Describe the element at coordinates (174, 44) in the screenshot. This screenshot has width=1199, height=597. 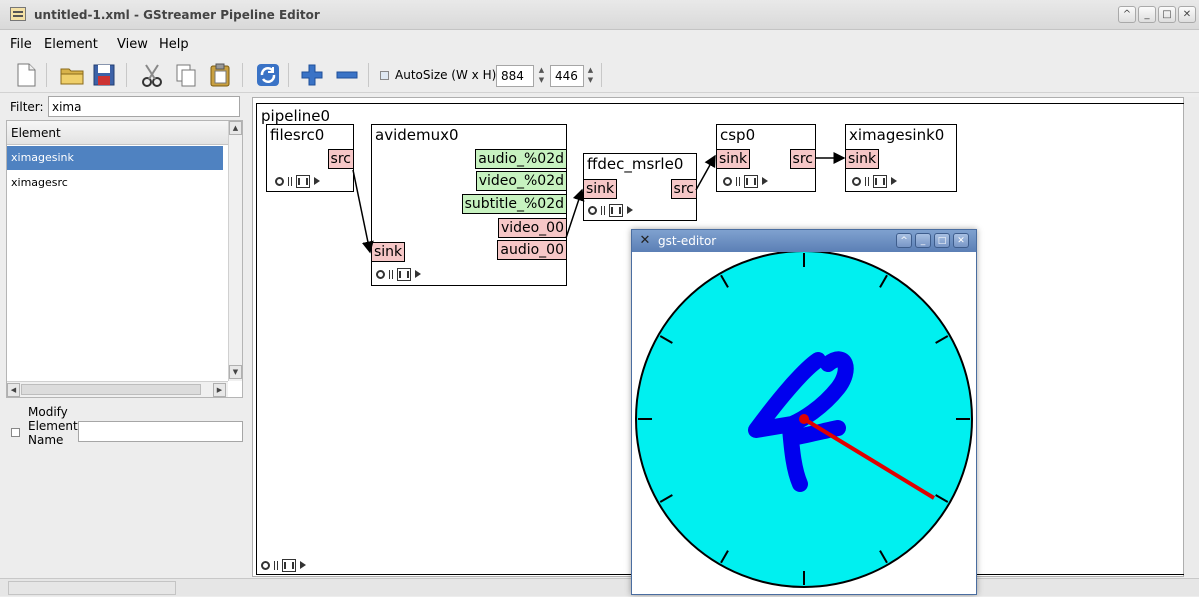
I see `menu-help: Help` at that location.